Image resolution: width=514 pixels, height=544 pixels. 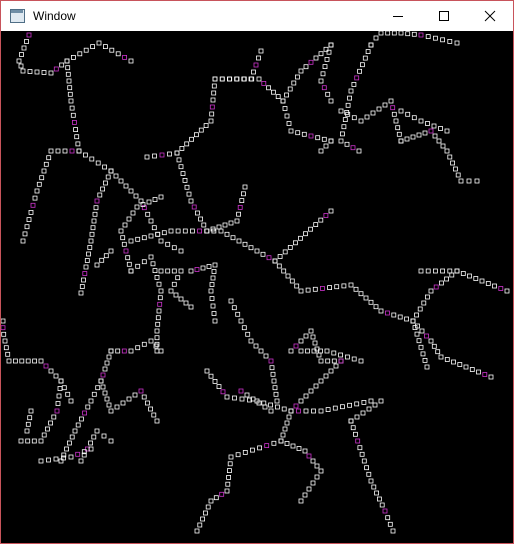 What do you see at coordinates (490, 16) in the screenshot?
I see `close-button` at bounding box center [490, 16].